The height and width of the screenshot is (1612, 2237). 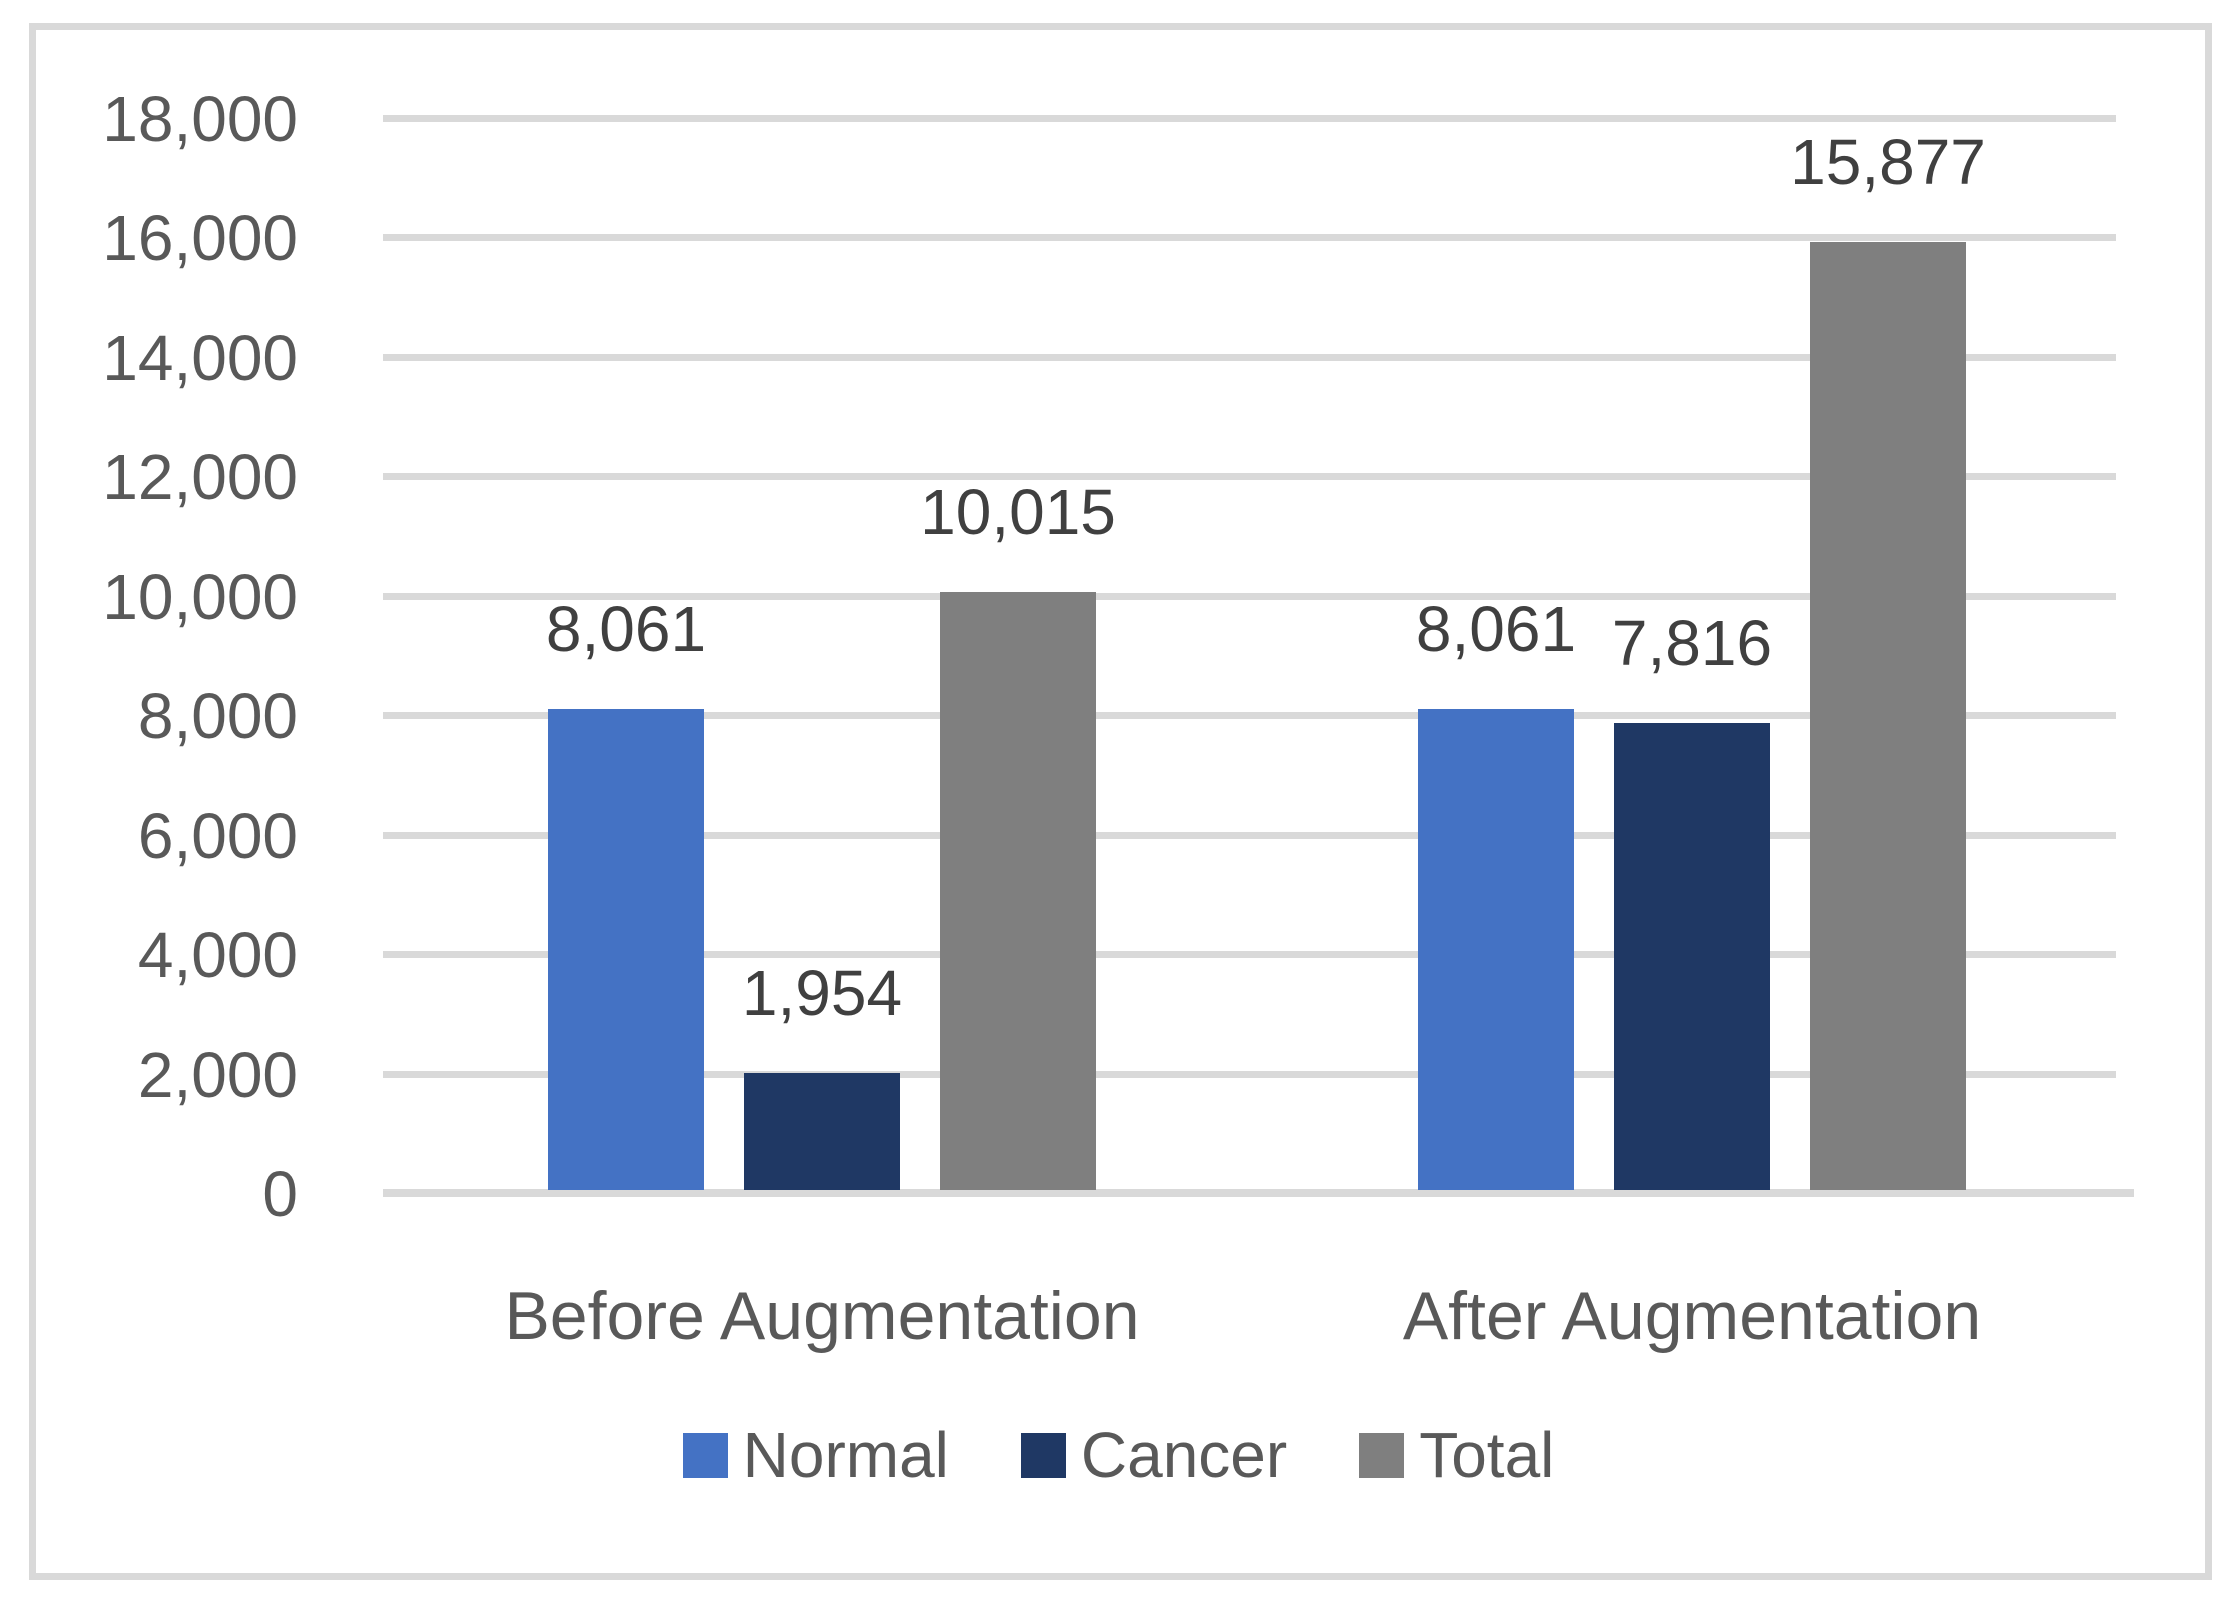 What do you see at coordinates (1043, 1455) in the screenshot?
I see `legend-swatch-cancer-icon` at bounding box center [1043, 1455].